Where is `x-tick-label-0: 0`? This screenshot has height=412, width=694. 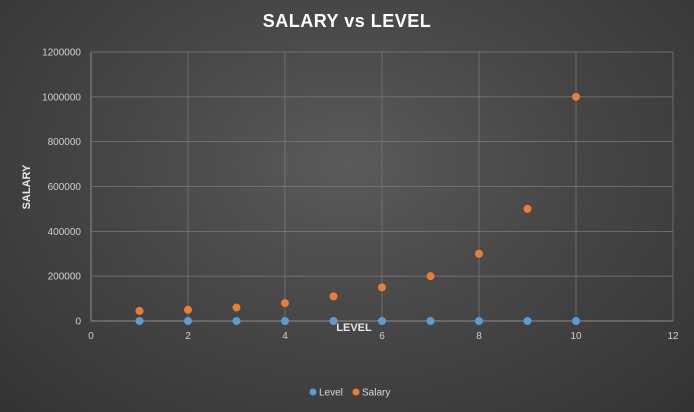
x-tick-label-0: 0 is located at coordinates (91, 336).